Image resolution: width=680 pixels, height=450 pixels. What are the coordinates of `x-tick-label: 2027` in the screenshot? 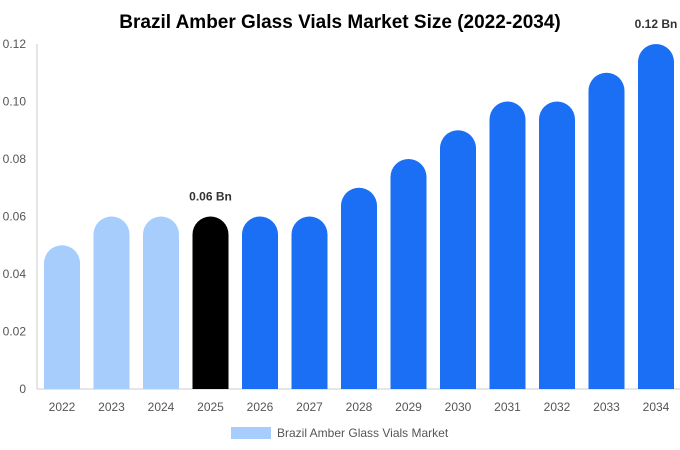 It's located at (309, 407).